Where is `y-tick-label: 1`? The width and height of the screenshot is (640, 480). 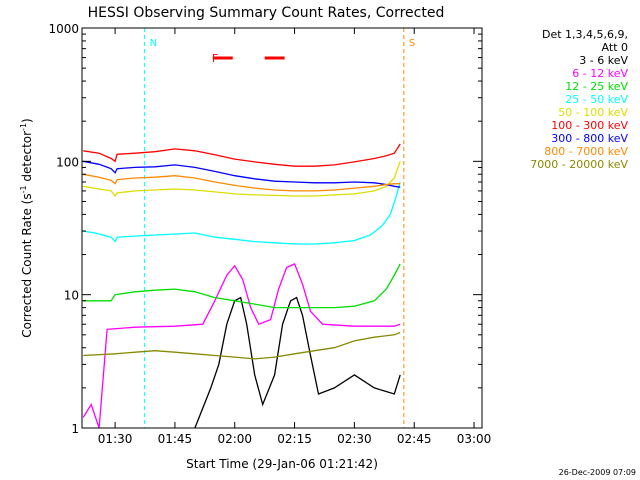 y-tick-label: 1 is located at coordinates (75, 429).